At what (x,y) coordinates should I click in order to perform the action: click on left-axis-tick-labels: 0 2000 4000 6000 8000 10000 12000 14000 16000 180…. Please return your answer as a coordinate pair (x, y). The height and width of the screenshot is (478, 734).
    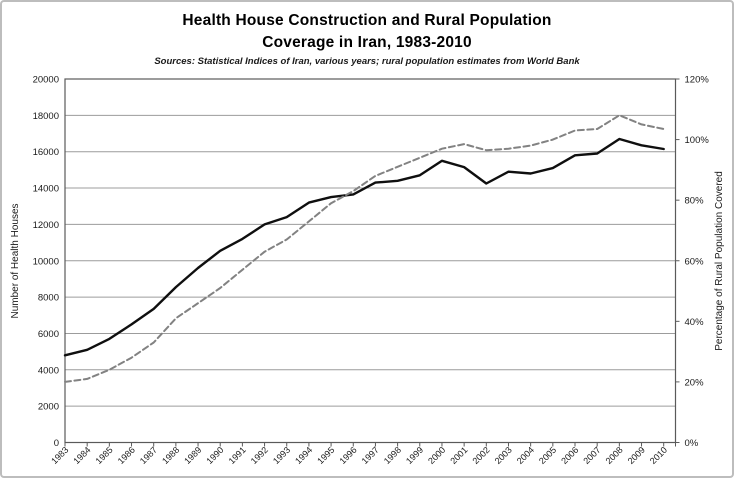
    Looking at the image, I should click on (46, 262).